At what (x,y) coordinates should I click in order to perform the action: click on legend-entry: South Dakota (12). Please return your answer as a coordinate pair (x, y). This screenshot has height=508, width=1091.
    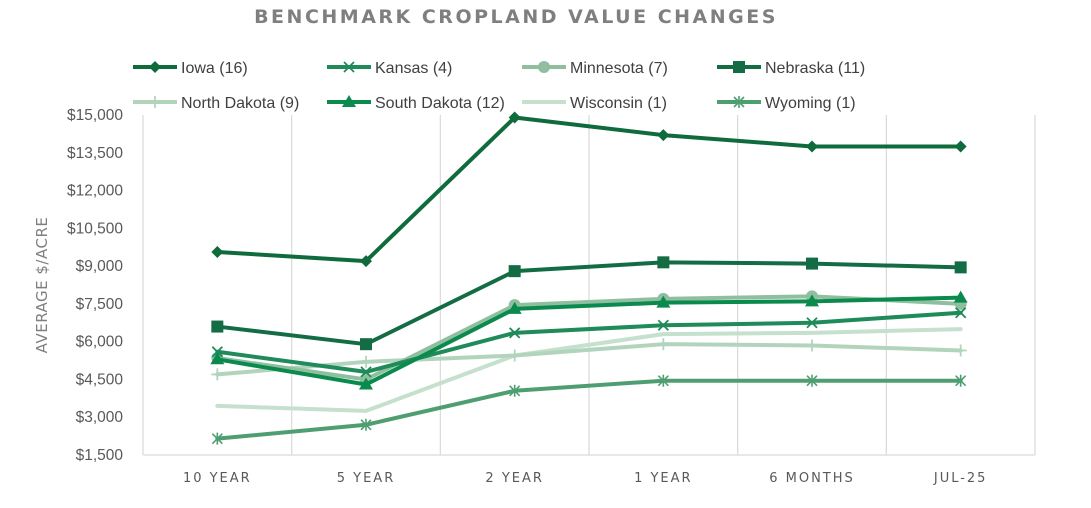
    Looking at the image, I should click on (416, 103).